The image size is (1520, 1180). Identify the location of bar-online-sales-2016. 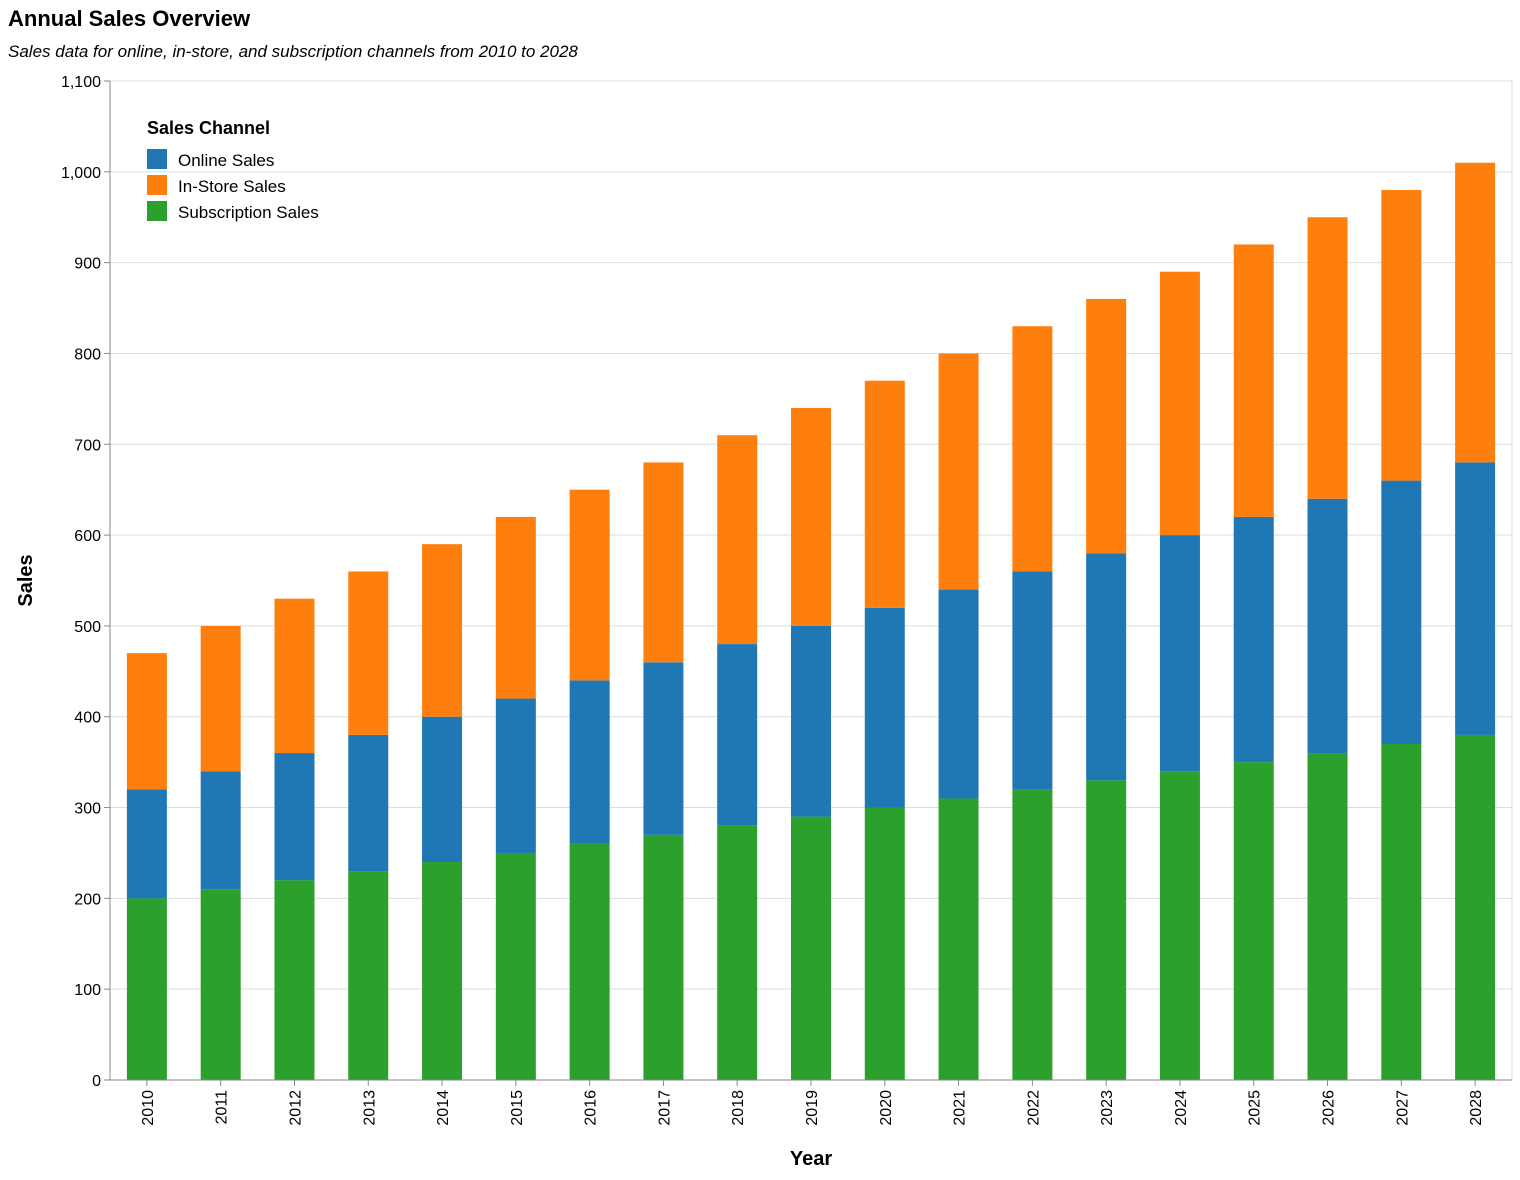
(589, 762).